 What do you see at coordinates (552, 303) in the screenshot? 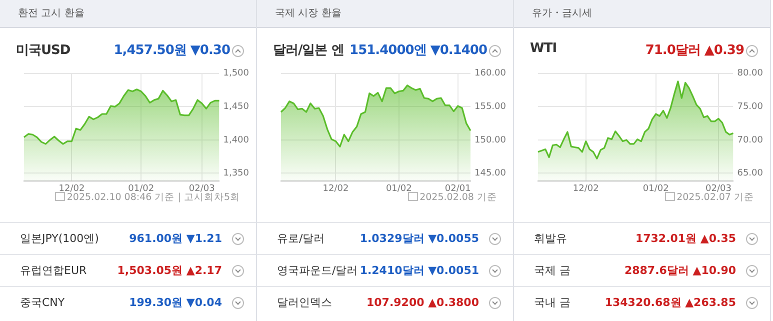
I see `text: 국내 금` at bounding box center [552, 303].